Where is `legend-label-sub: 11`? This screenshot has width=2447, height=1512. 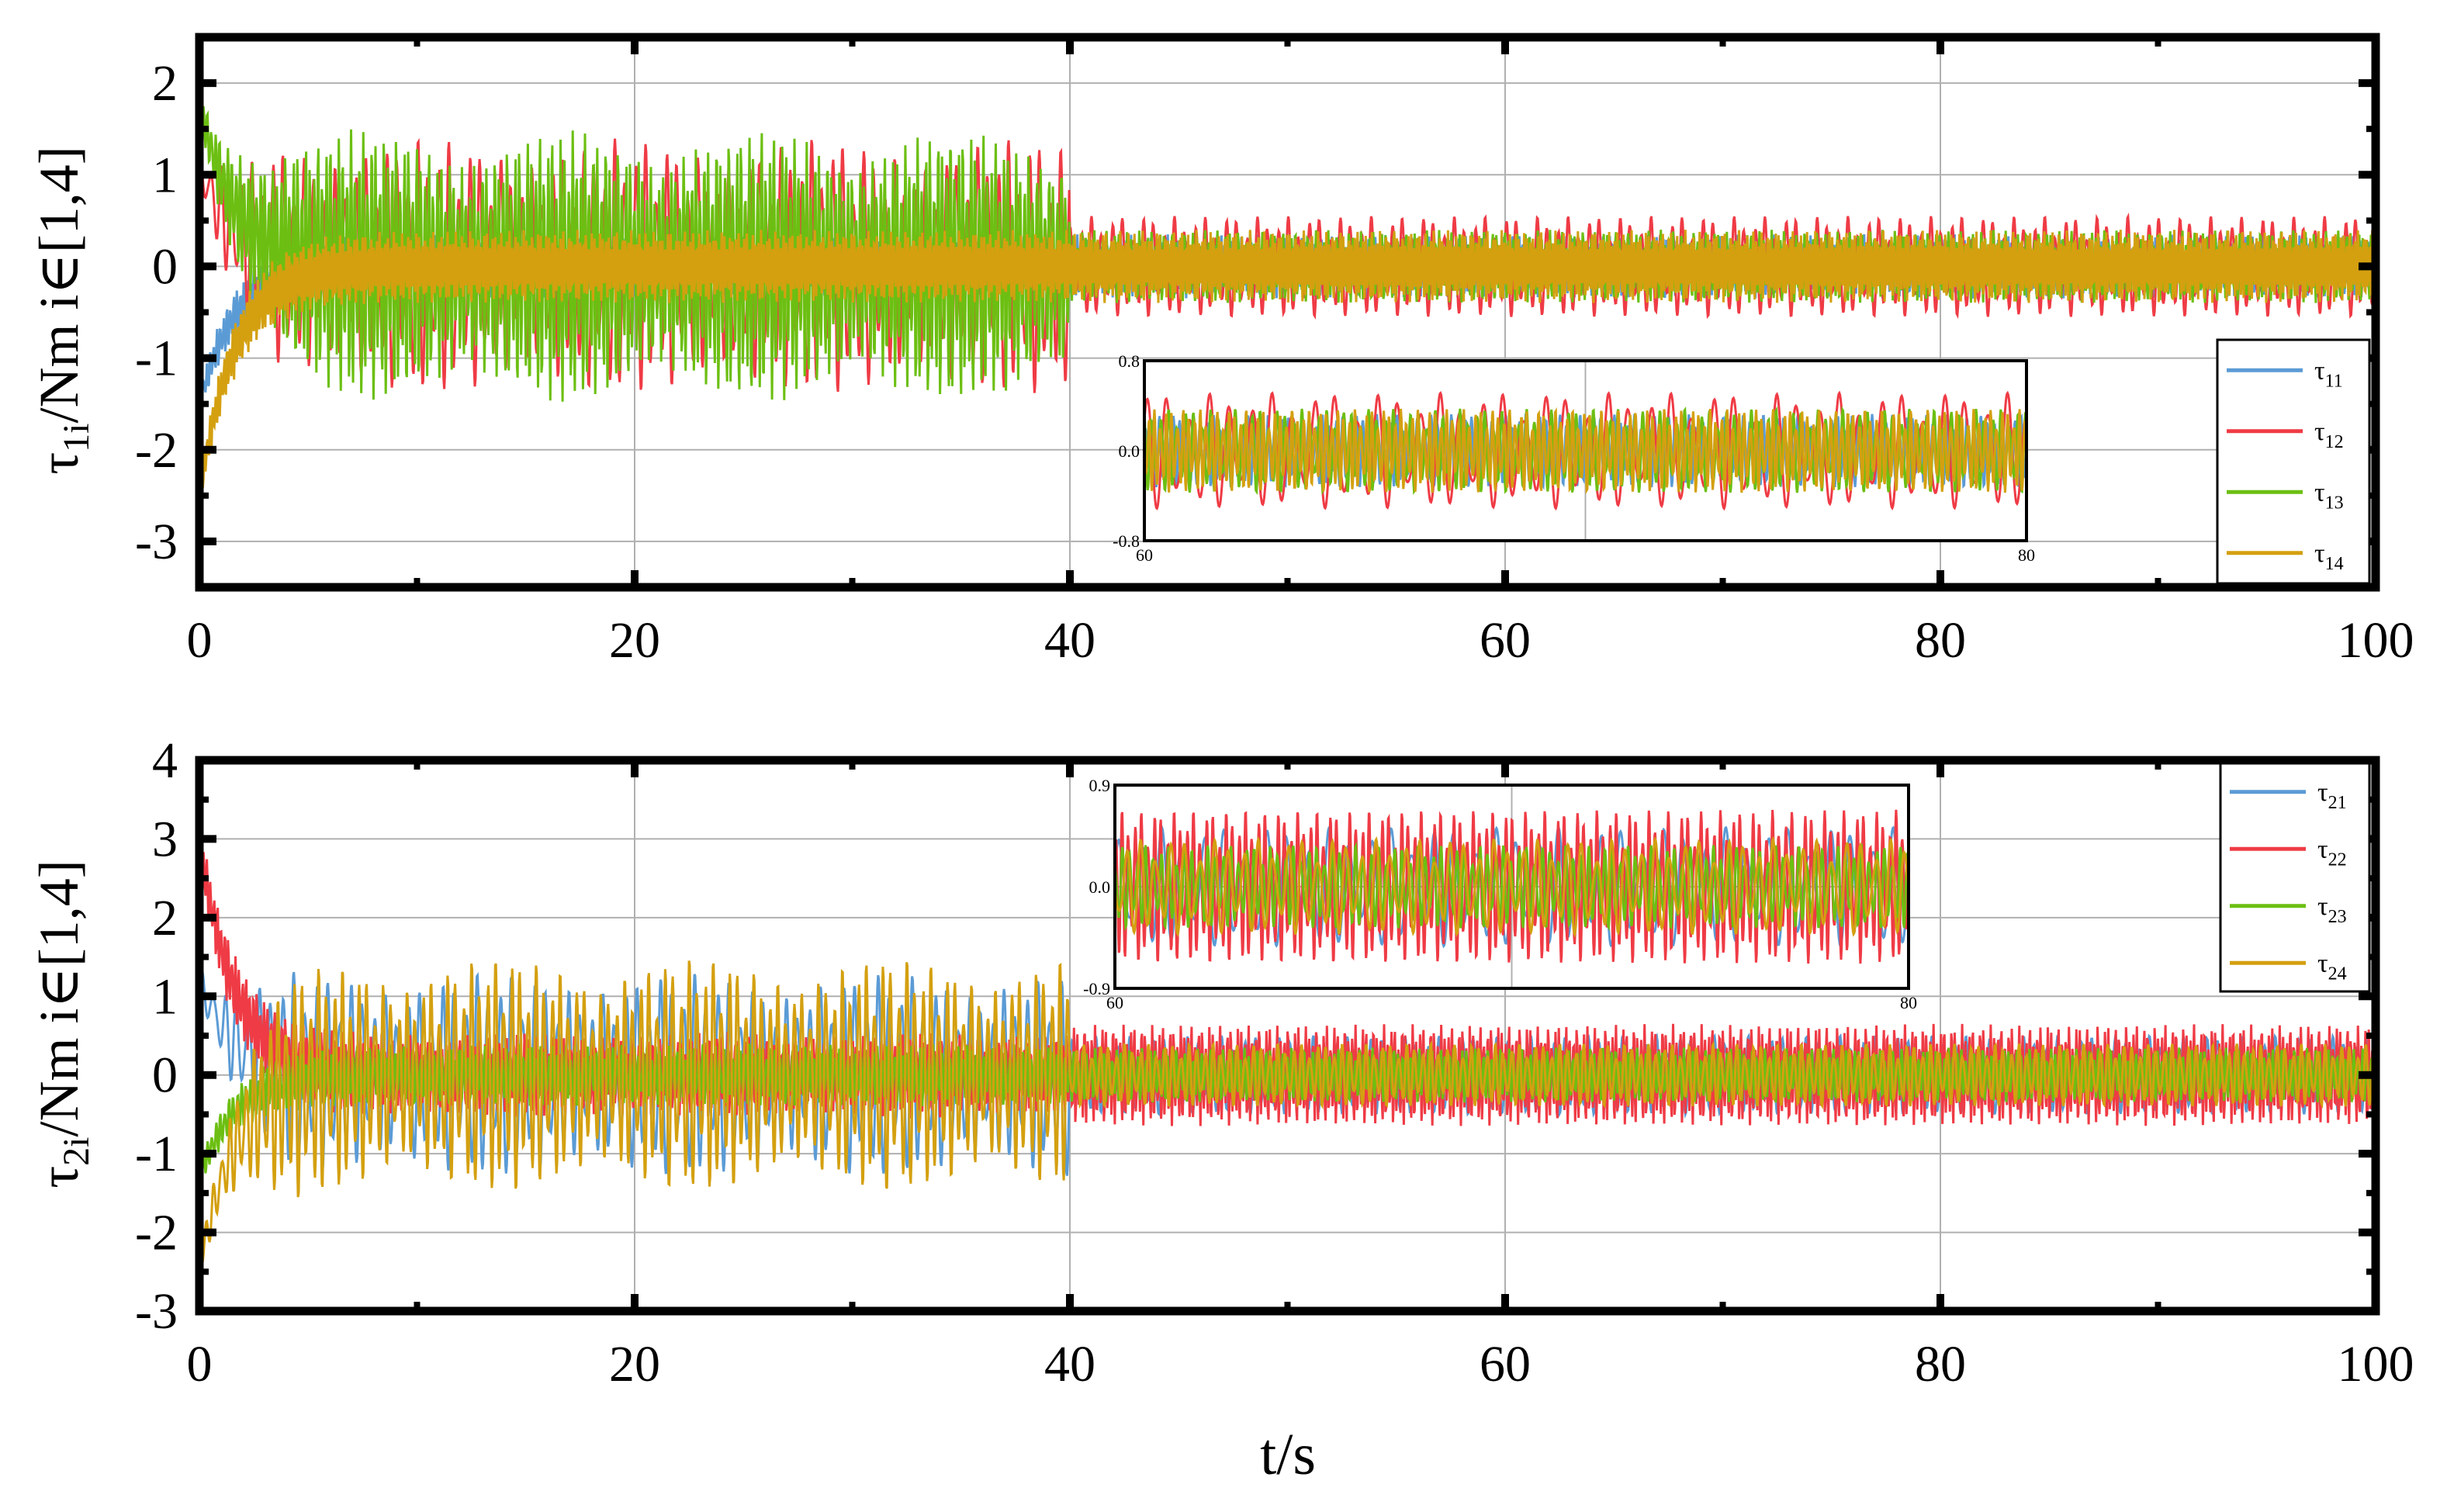
legend-label-sub: 11 is located at coordinates (2334, 381).